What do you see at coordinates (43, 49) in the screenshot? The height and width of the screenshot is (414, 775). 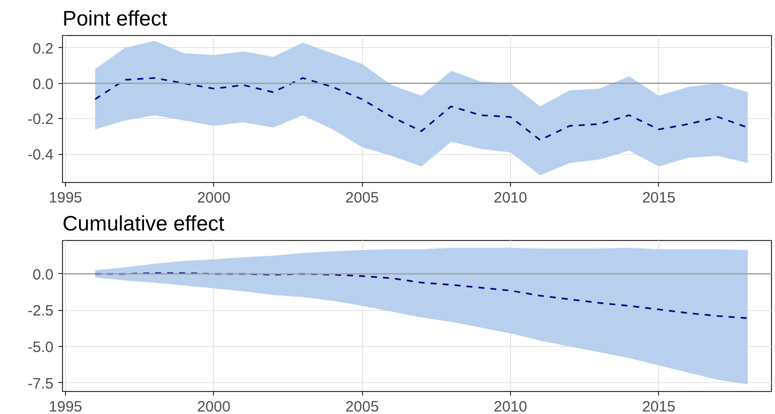 I see `y-tick-label: 0.2` at bounding box center [43, 49].